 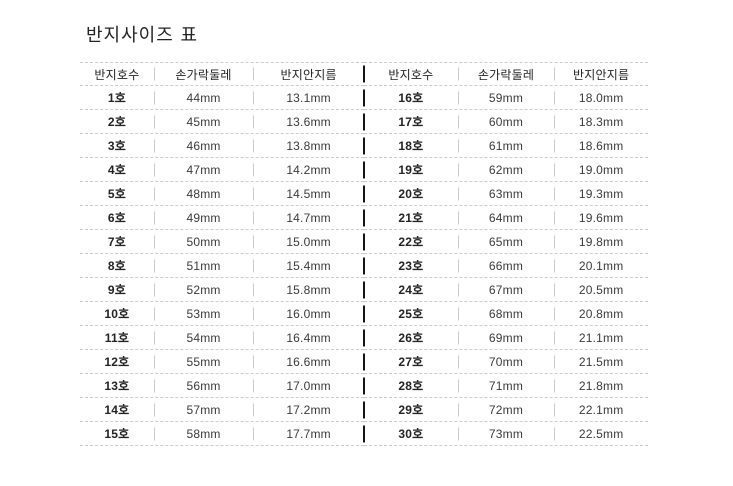 I want to click on table-row: 4호 47mm 14.2mm, so click(x=222, y=170).